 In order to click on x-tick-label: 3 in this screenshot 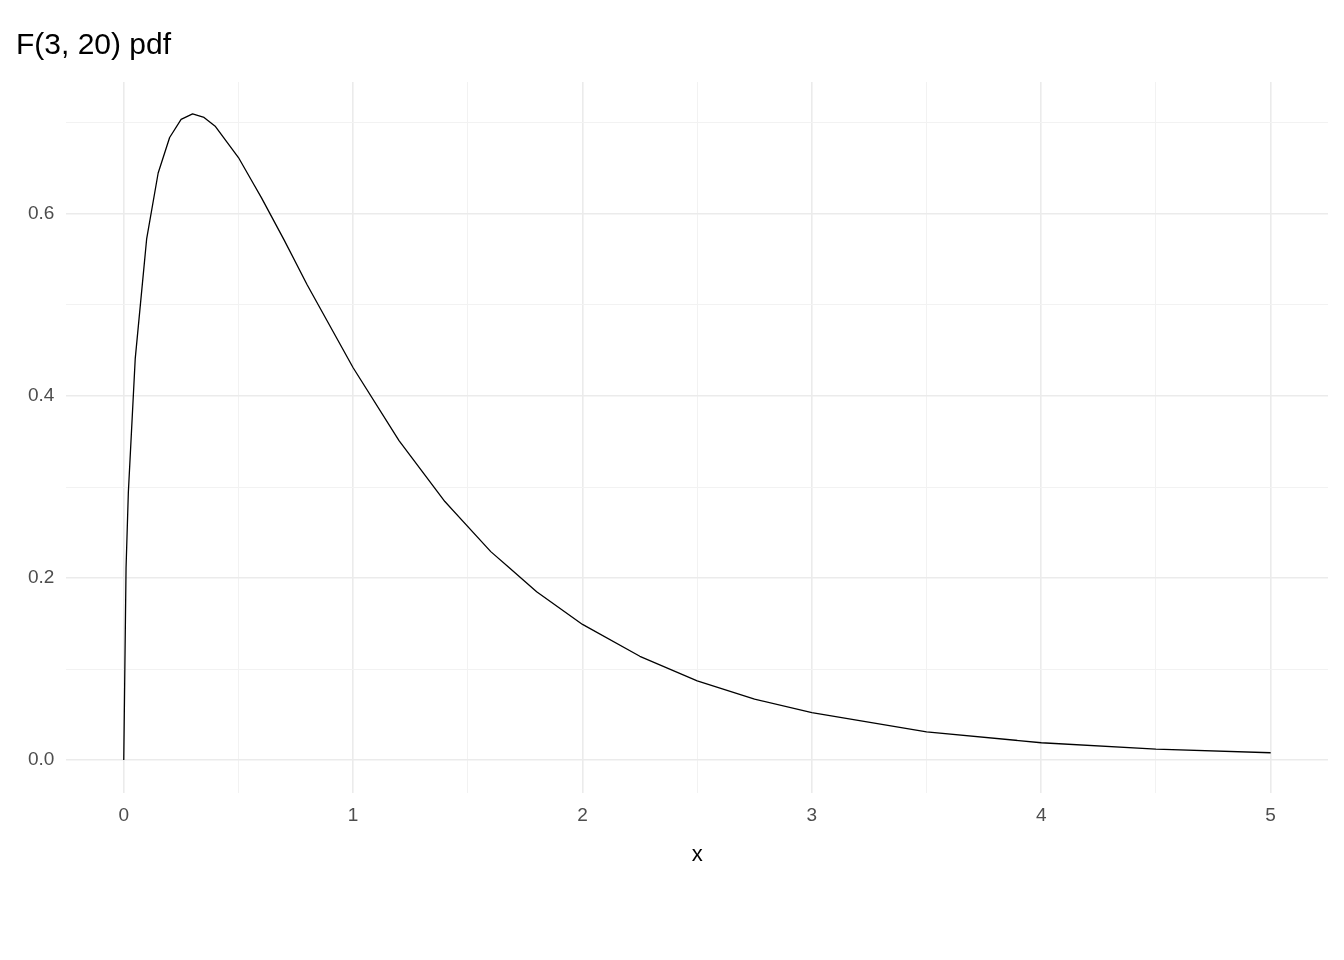, I will do `click(812, 815)`.